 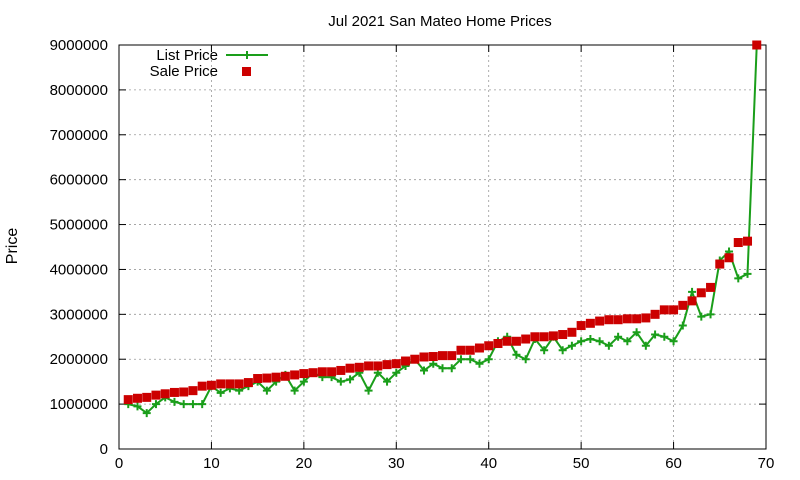 I want to click on legend: List Price Sale Price, so click(x=209, y=63).